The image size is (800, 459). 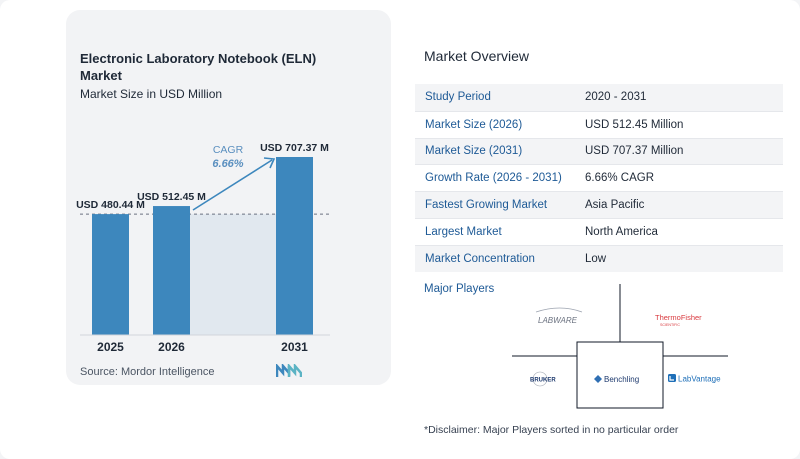 What do you see at coordinates (294, 246) in the screenshot?
I see `bar-2031` at bounding box center [294, 246].